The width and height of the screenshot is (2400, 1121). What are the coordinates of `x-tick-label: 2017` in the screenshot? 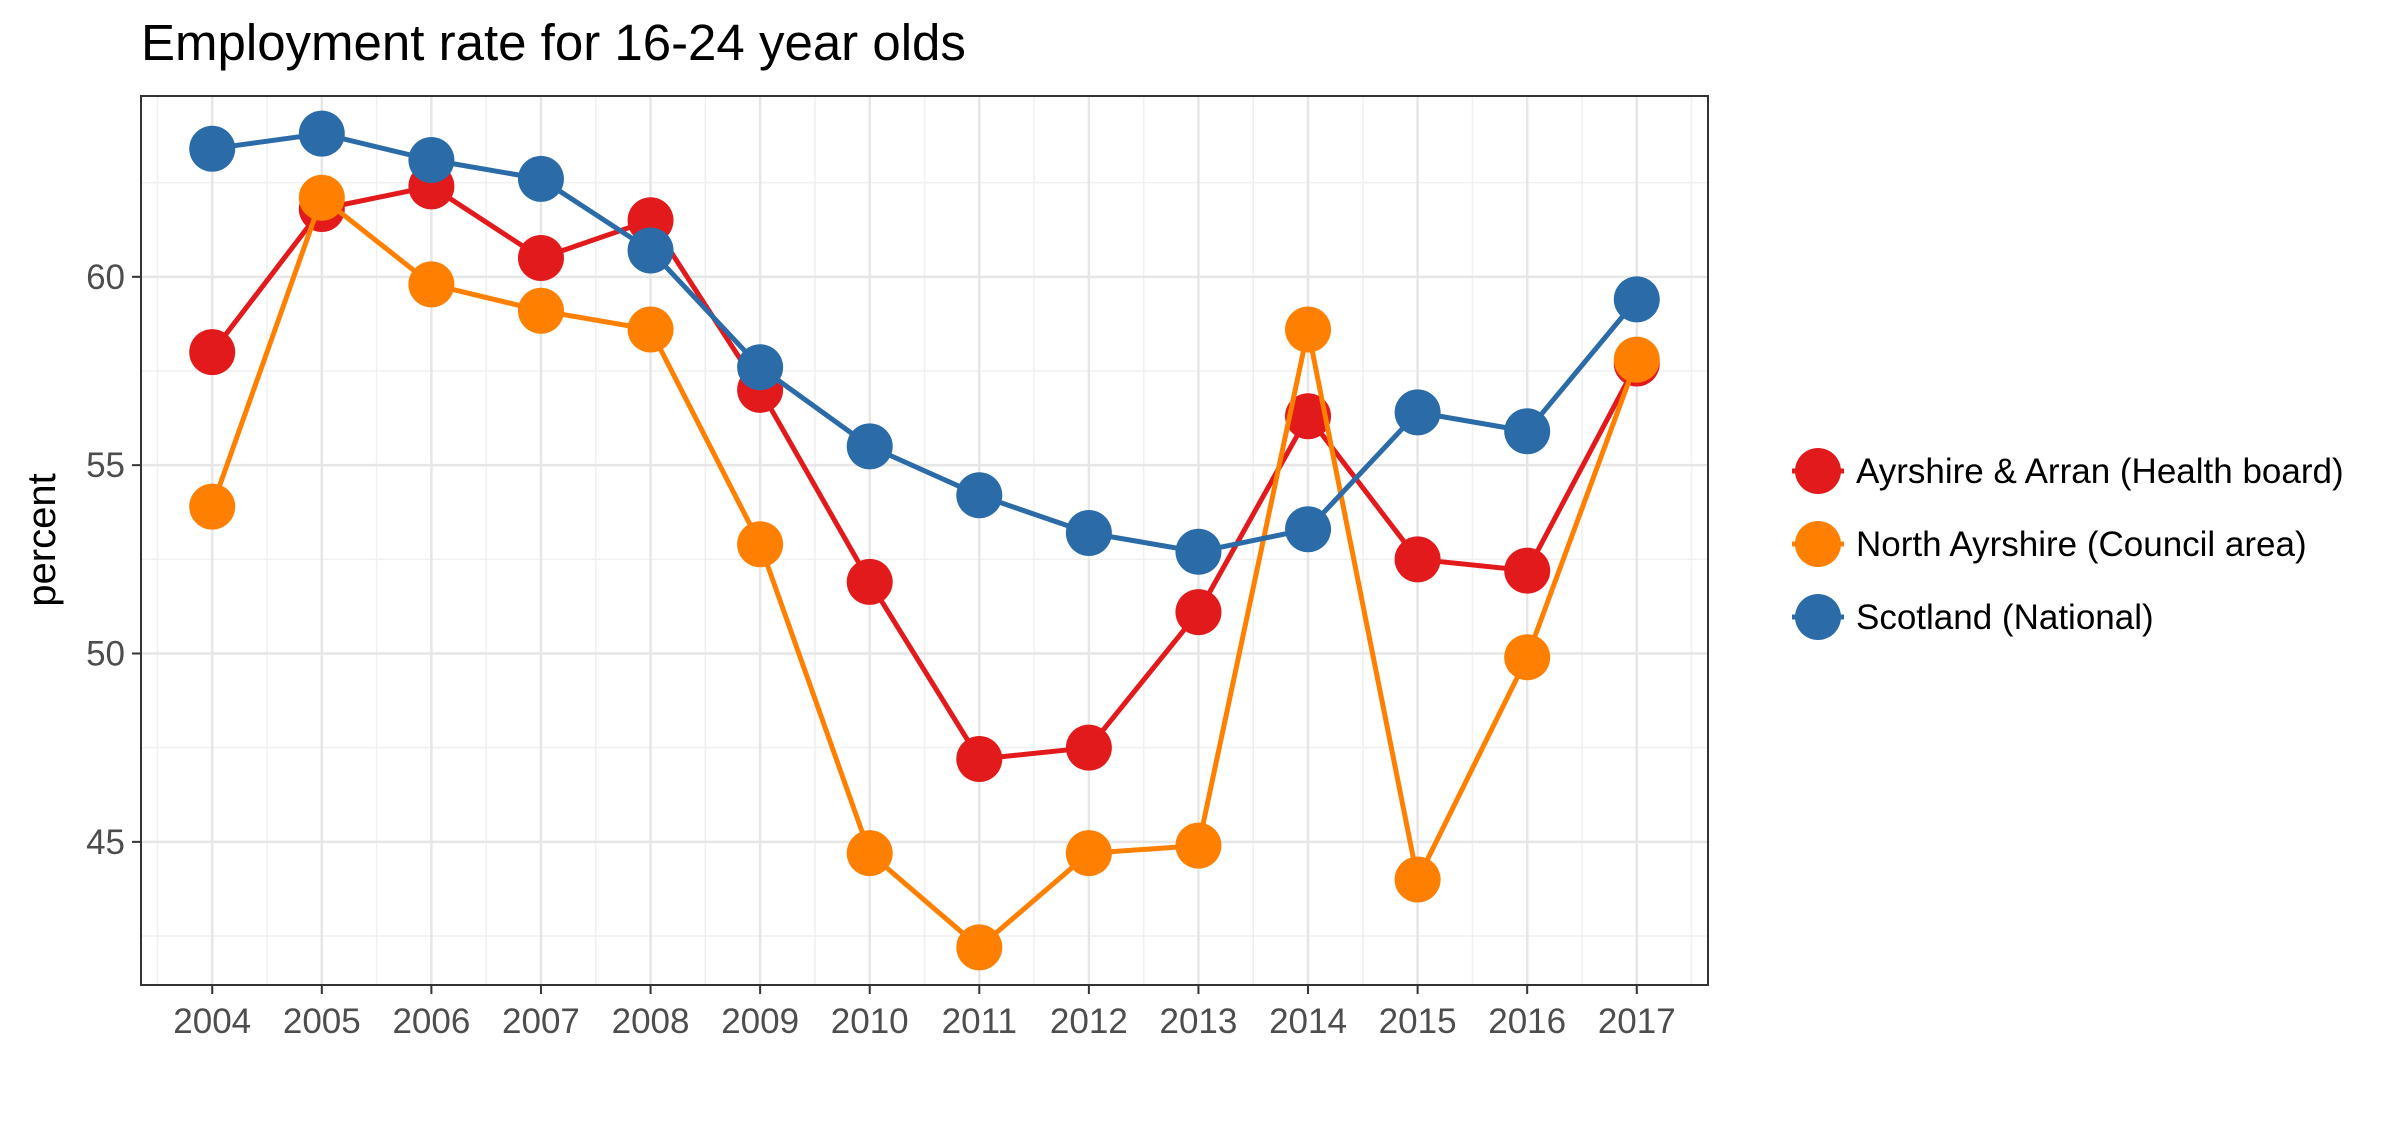 It's located at (1637, 1021).